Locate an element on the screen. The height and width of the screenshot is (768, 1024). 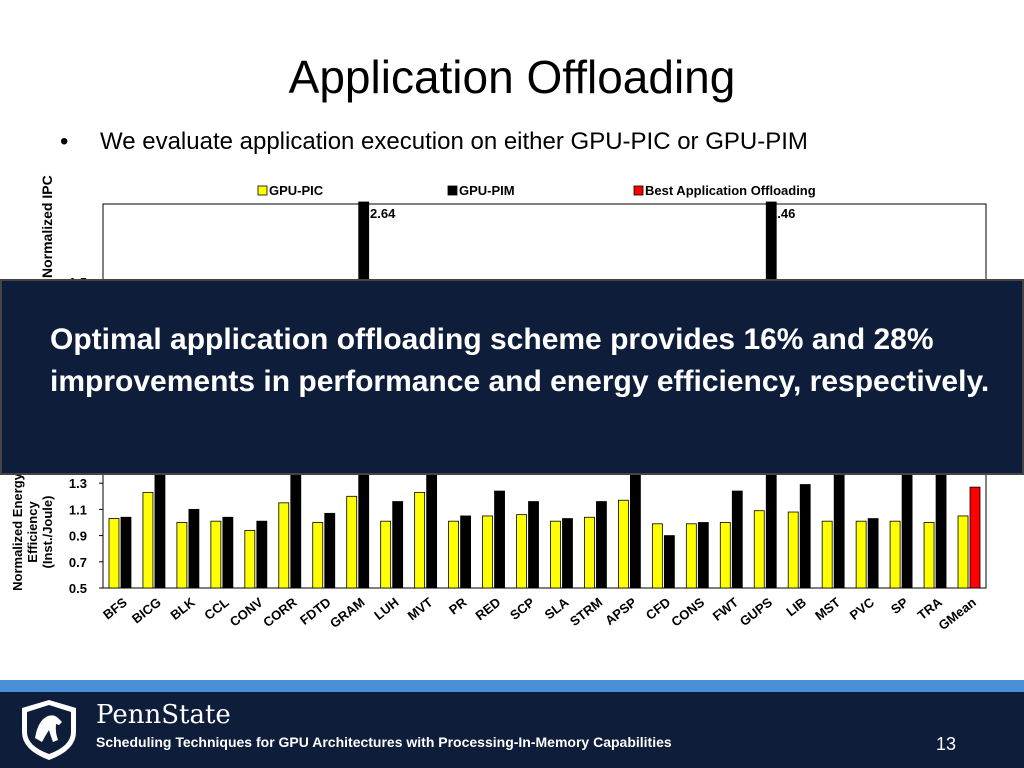
y-tick-label: 0.9 is located at coordinates (78, 536).